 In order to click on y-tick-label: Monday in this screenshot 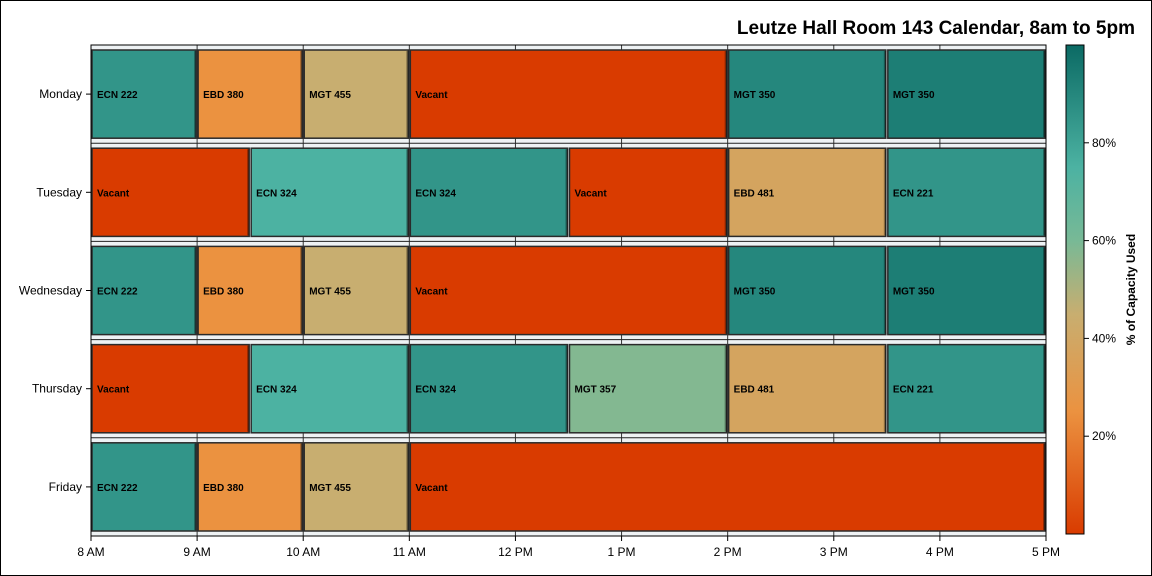, I will do `click(60, 94)`.